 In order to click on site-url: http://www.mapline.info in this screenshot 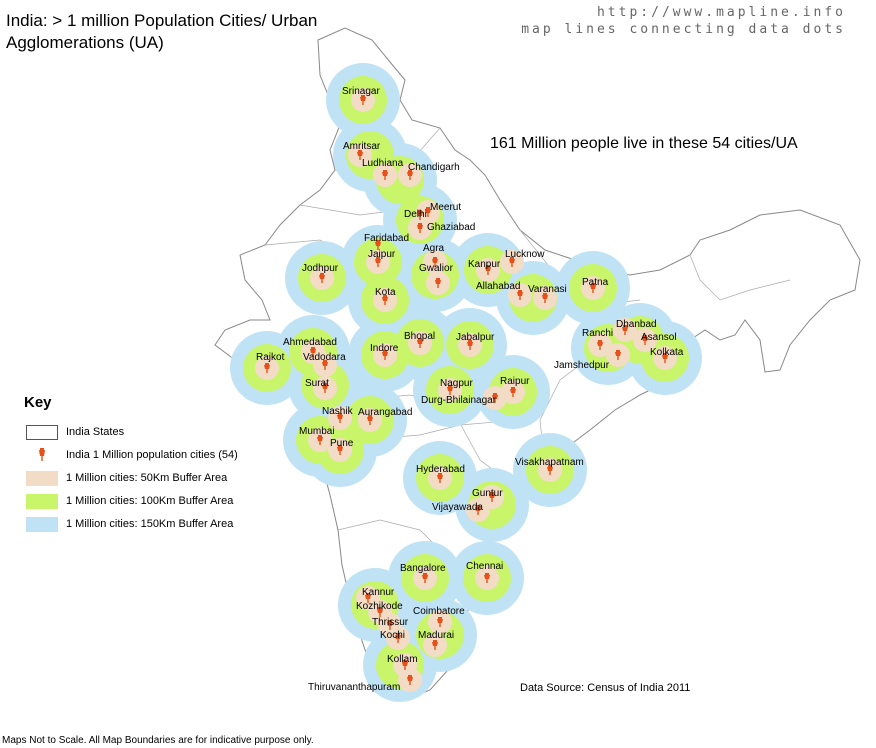, I will do `click(721, 12)`.